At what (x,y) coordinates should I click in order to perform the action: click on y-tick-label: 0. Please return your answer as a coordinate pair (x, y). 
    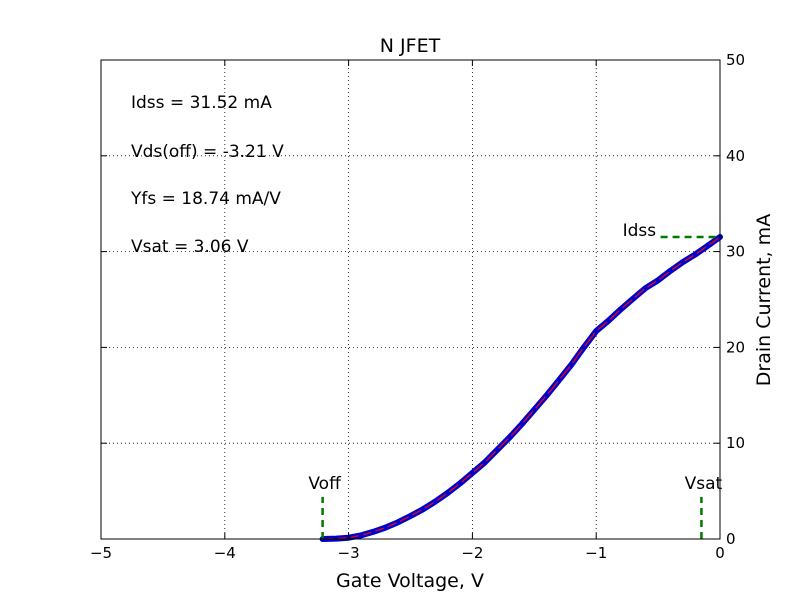
    Looking at the image, I should click on (731, 539).